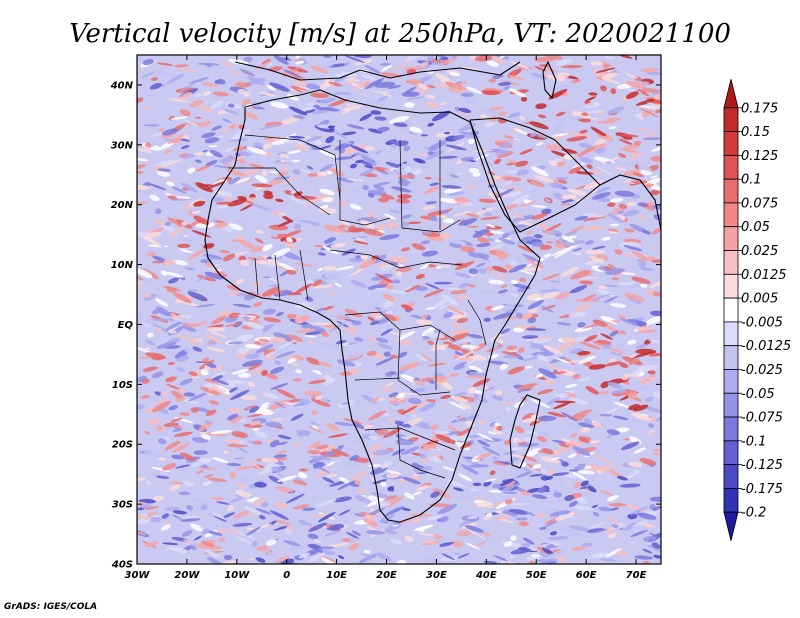  What do you see at coordinates (764, 275) in the screenshot?
I see `colorbar-label: 0.0125` at bounding box center [764, 275].